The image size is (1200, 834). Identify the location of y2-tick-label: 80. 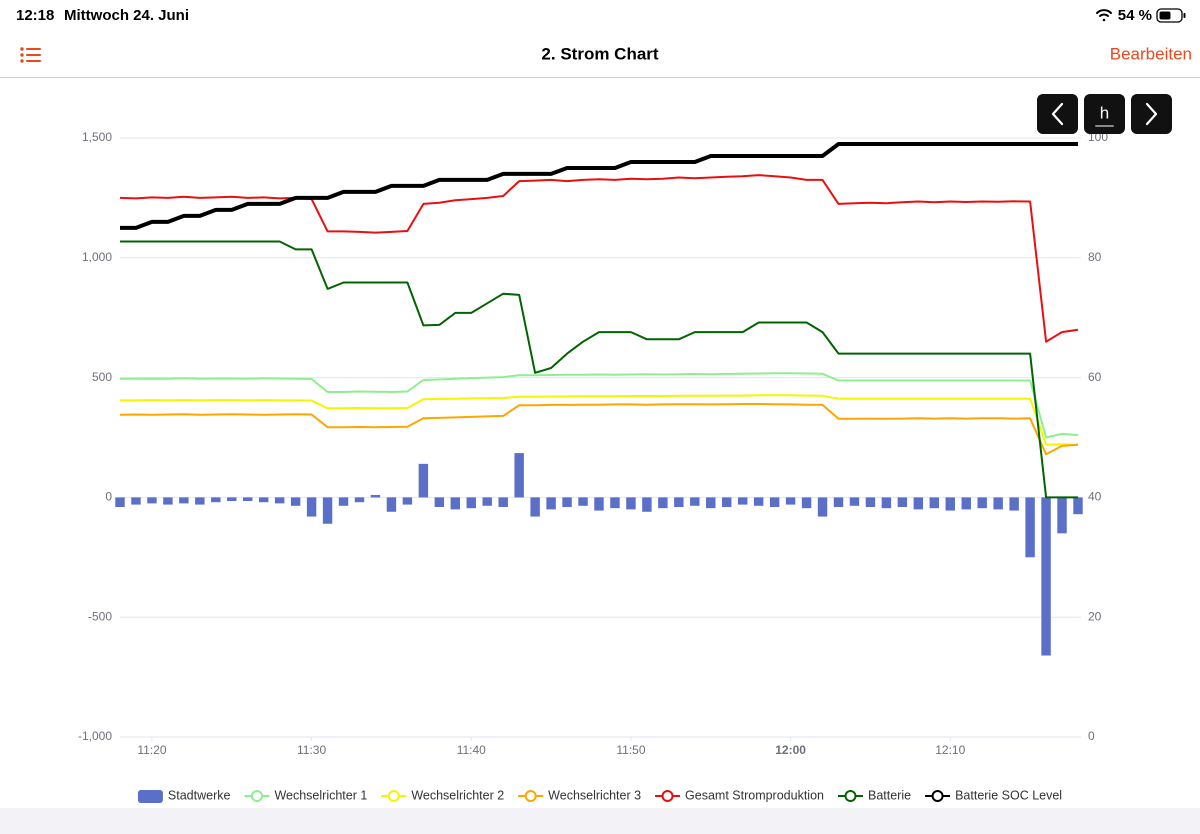
(1095, 257).